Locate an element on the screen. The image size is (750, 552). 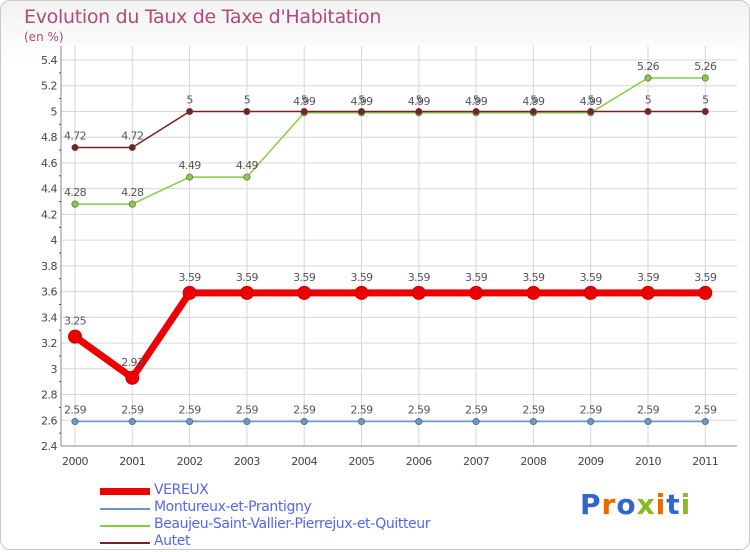
x-tick-label: 2004 is located at coordinates (304, 461).